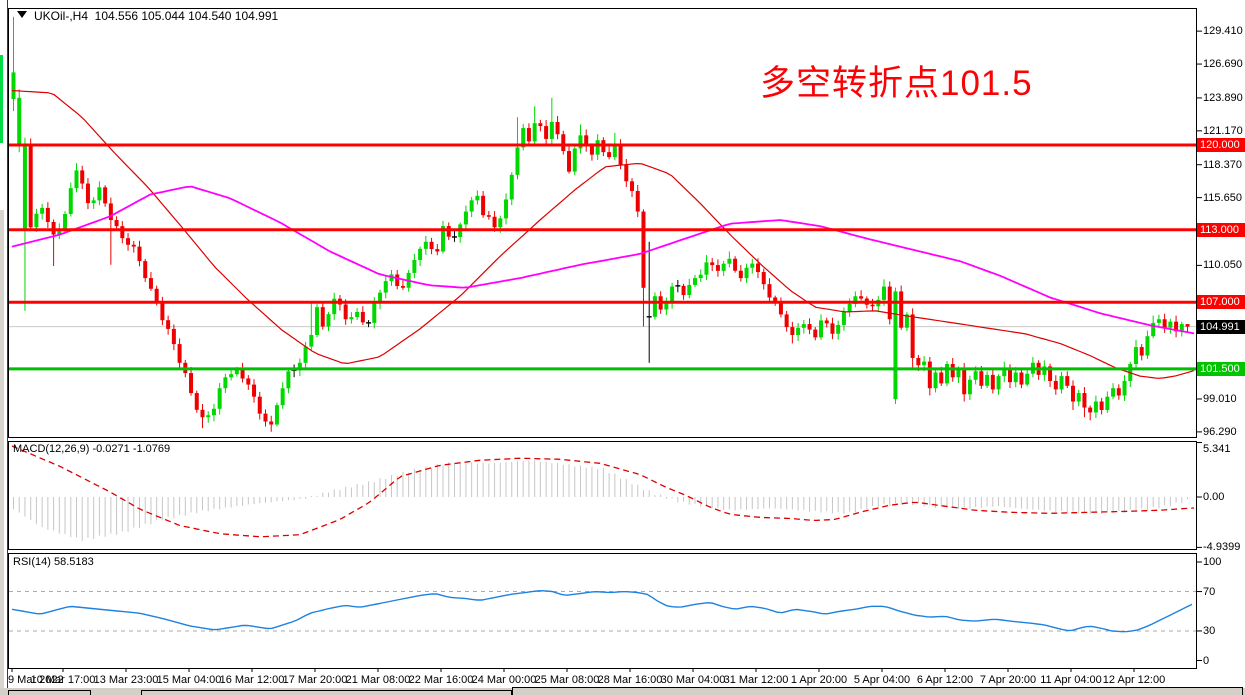 The image size is (1245, 695). I want to click on rsi-tick-label: 0, so click(1206, 660).